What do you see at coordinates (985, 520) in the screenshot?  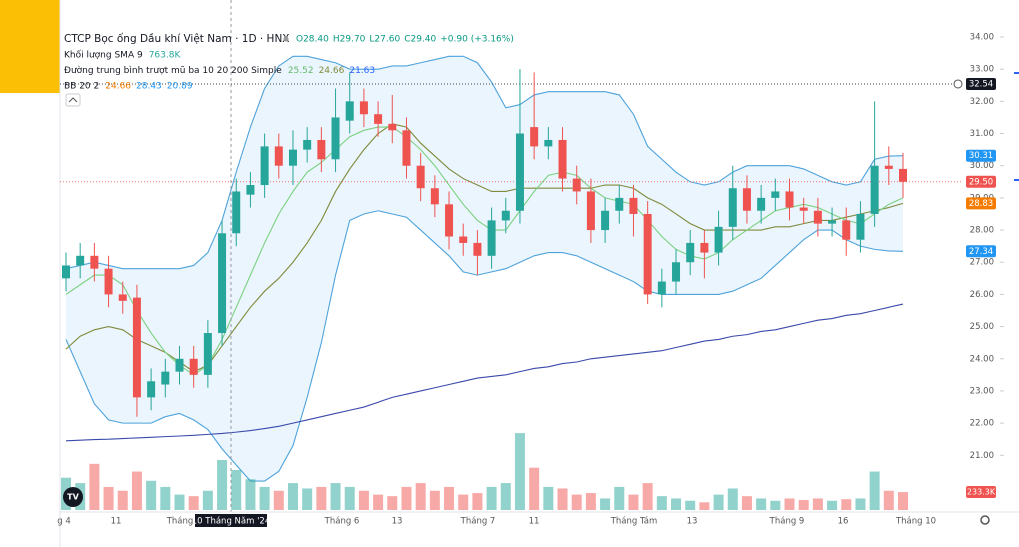 I see `settings-icon` at bounding box center [985, 520].